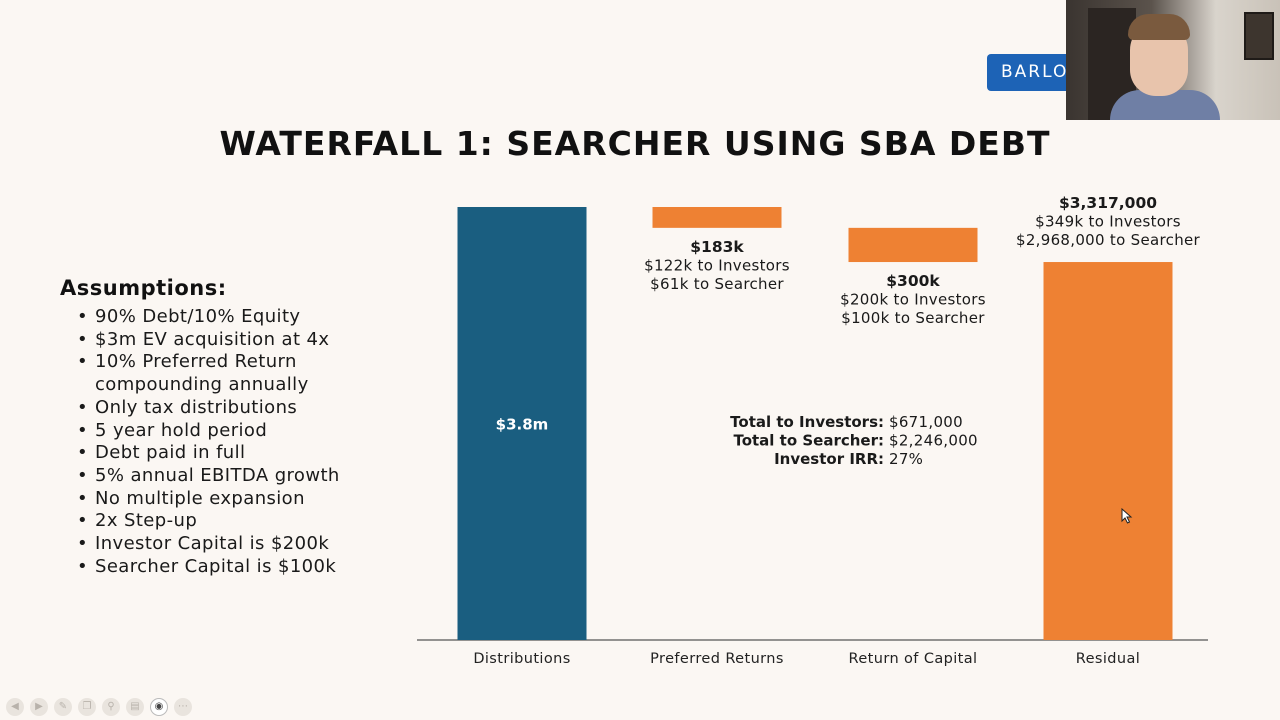 The height and width of the screenshot is (720, 1280). Describe the element at coordinates (200, 408) in the screenshot. I see `assumption-item: Only tax distributions` at that location.